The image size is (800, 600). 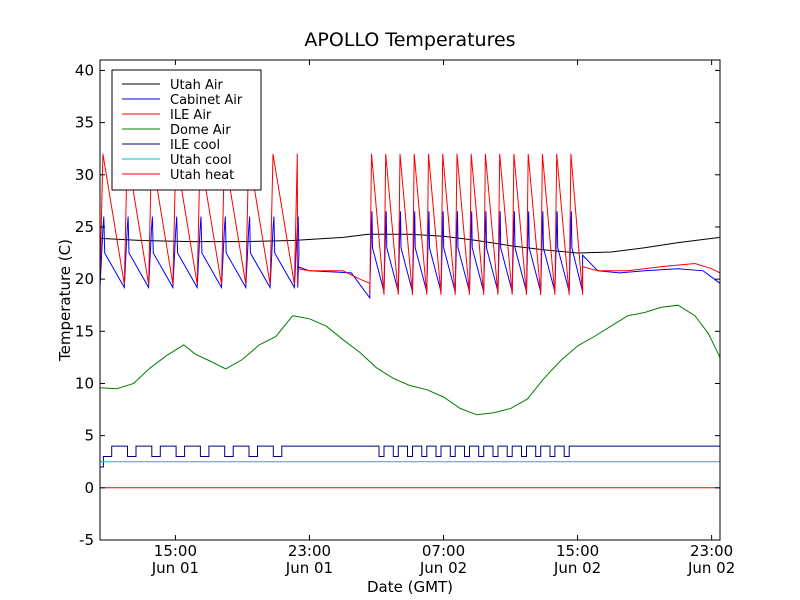 What do you see at coordinates (410, 360) in the screenshot?
I see `series-line-dome-air` at bounding box center [410, 360].